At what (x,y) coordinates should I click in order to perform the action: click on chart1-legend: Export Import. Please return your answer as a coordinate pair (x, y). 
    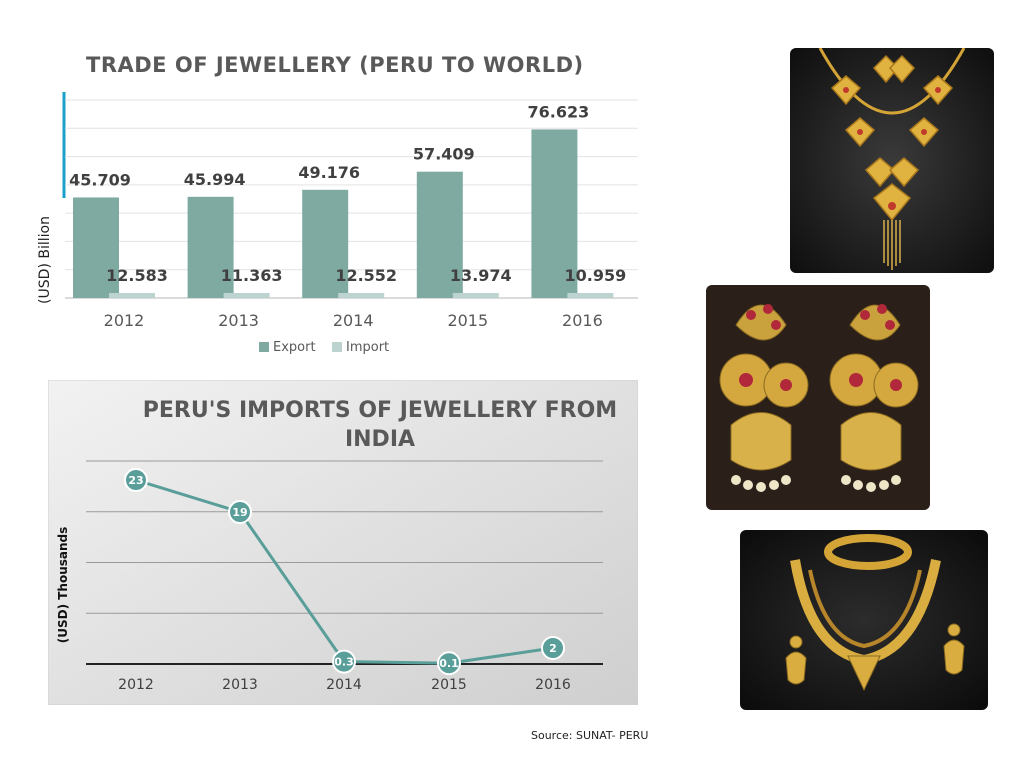
    Looking at the image, I should click on (324, 347).